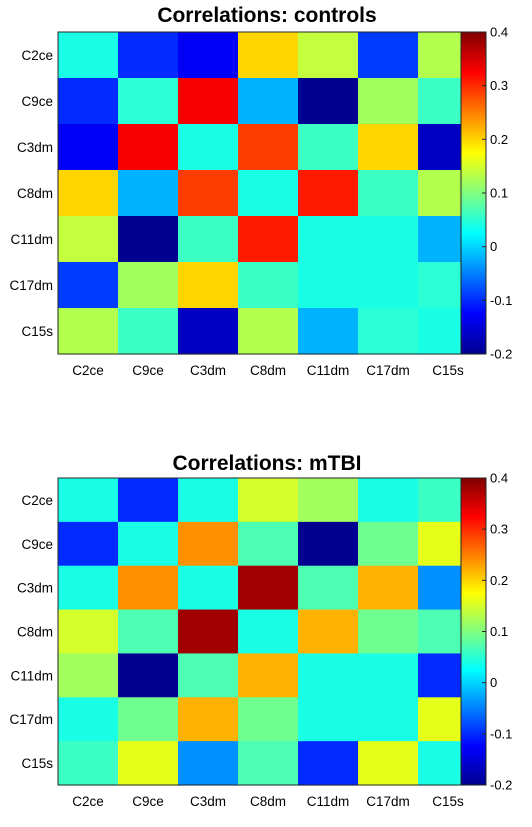  Describe the element at coordinates (268, 101) in the screenshot. I see `heatmap-cell-C9ce-C8dm` at that location.